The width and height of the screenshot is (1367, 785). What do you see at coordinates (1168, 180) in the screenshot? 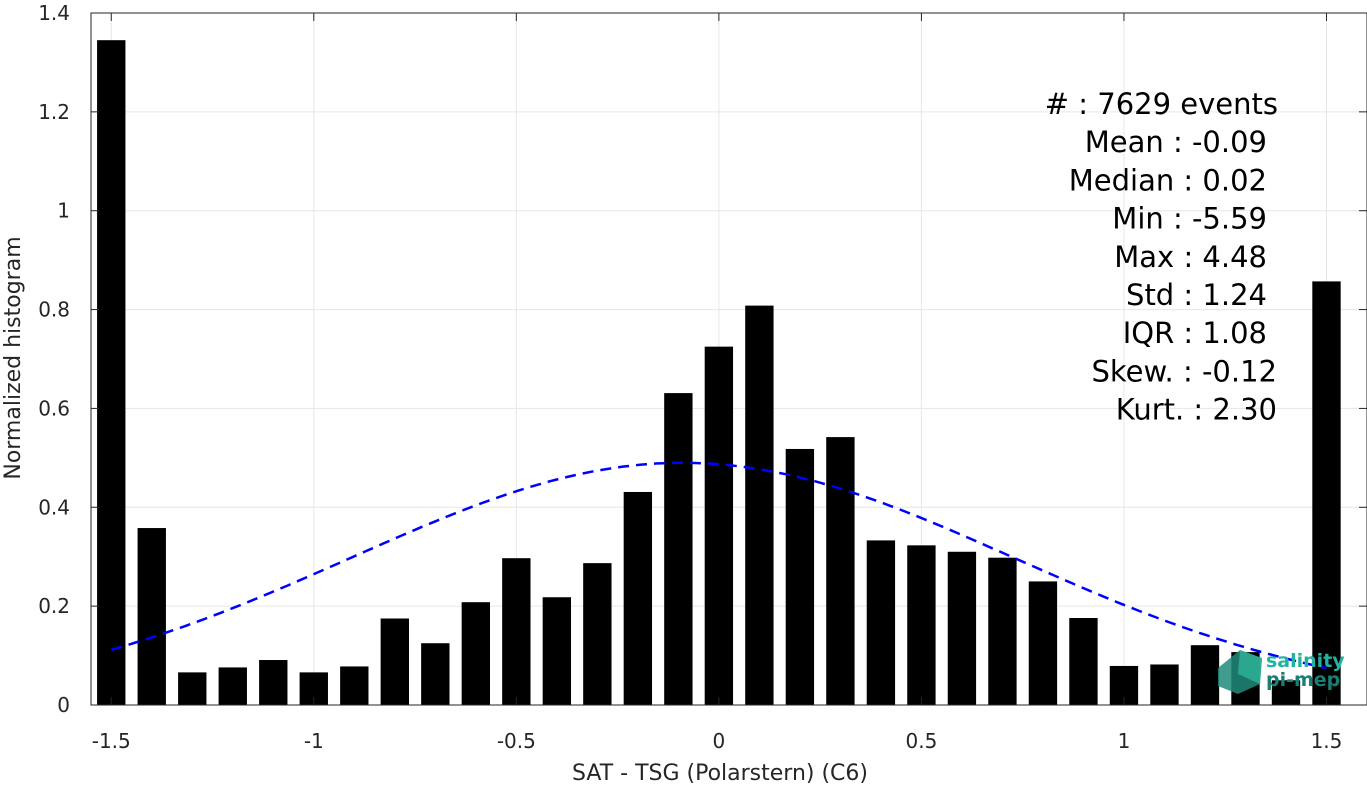
I see `stat-line: Median : 0.02` at bounding box center [1168, 180].